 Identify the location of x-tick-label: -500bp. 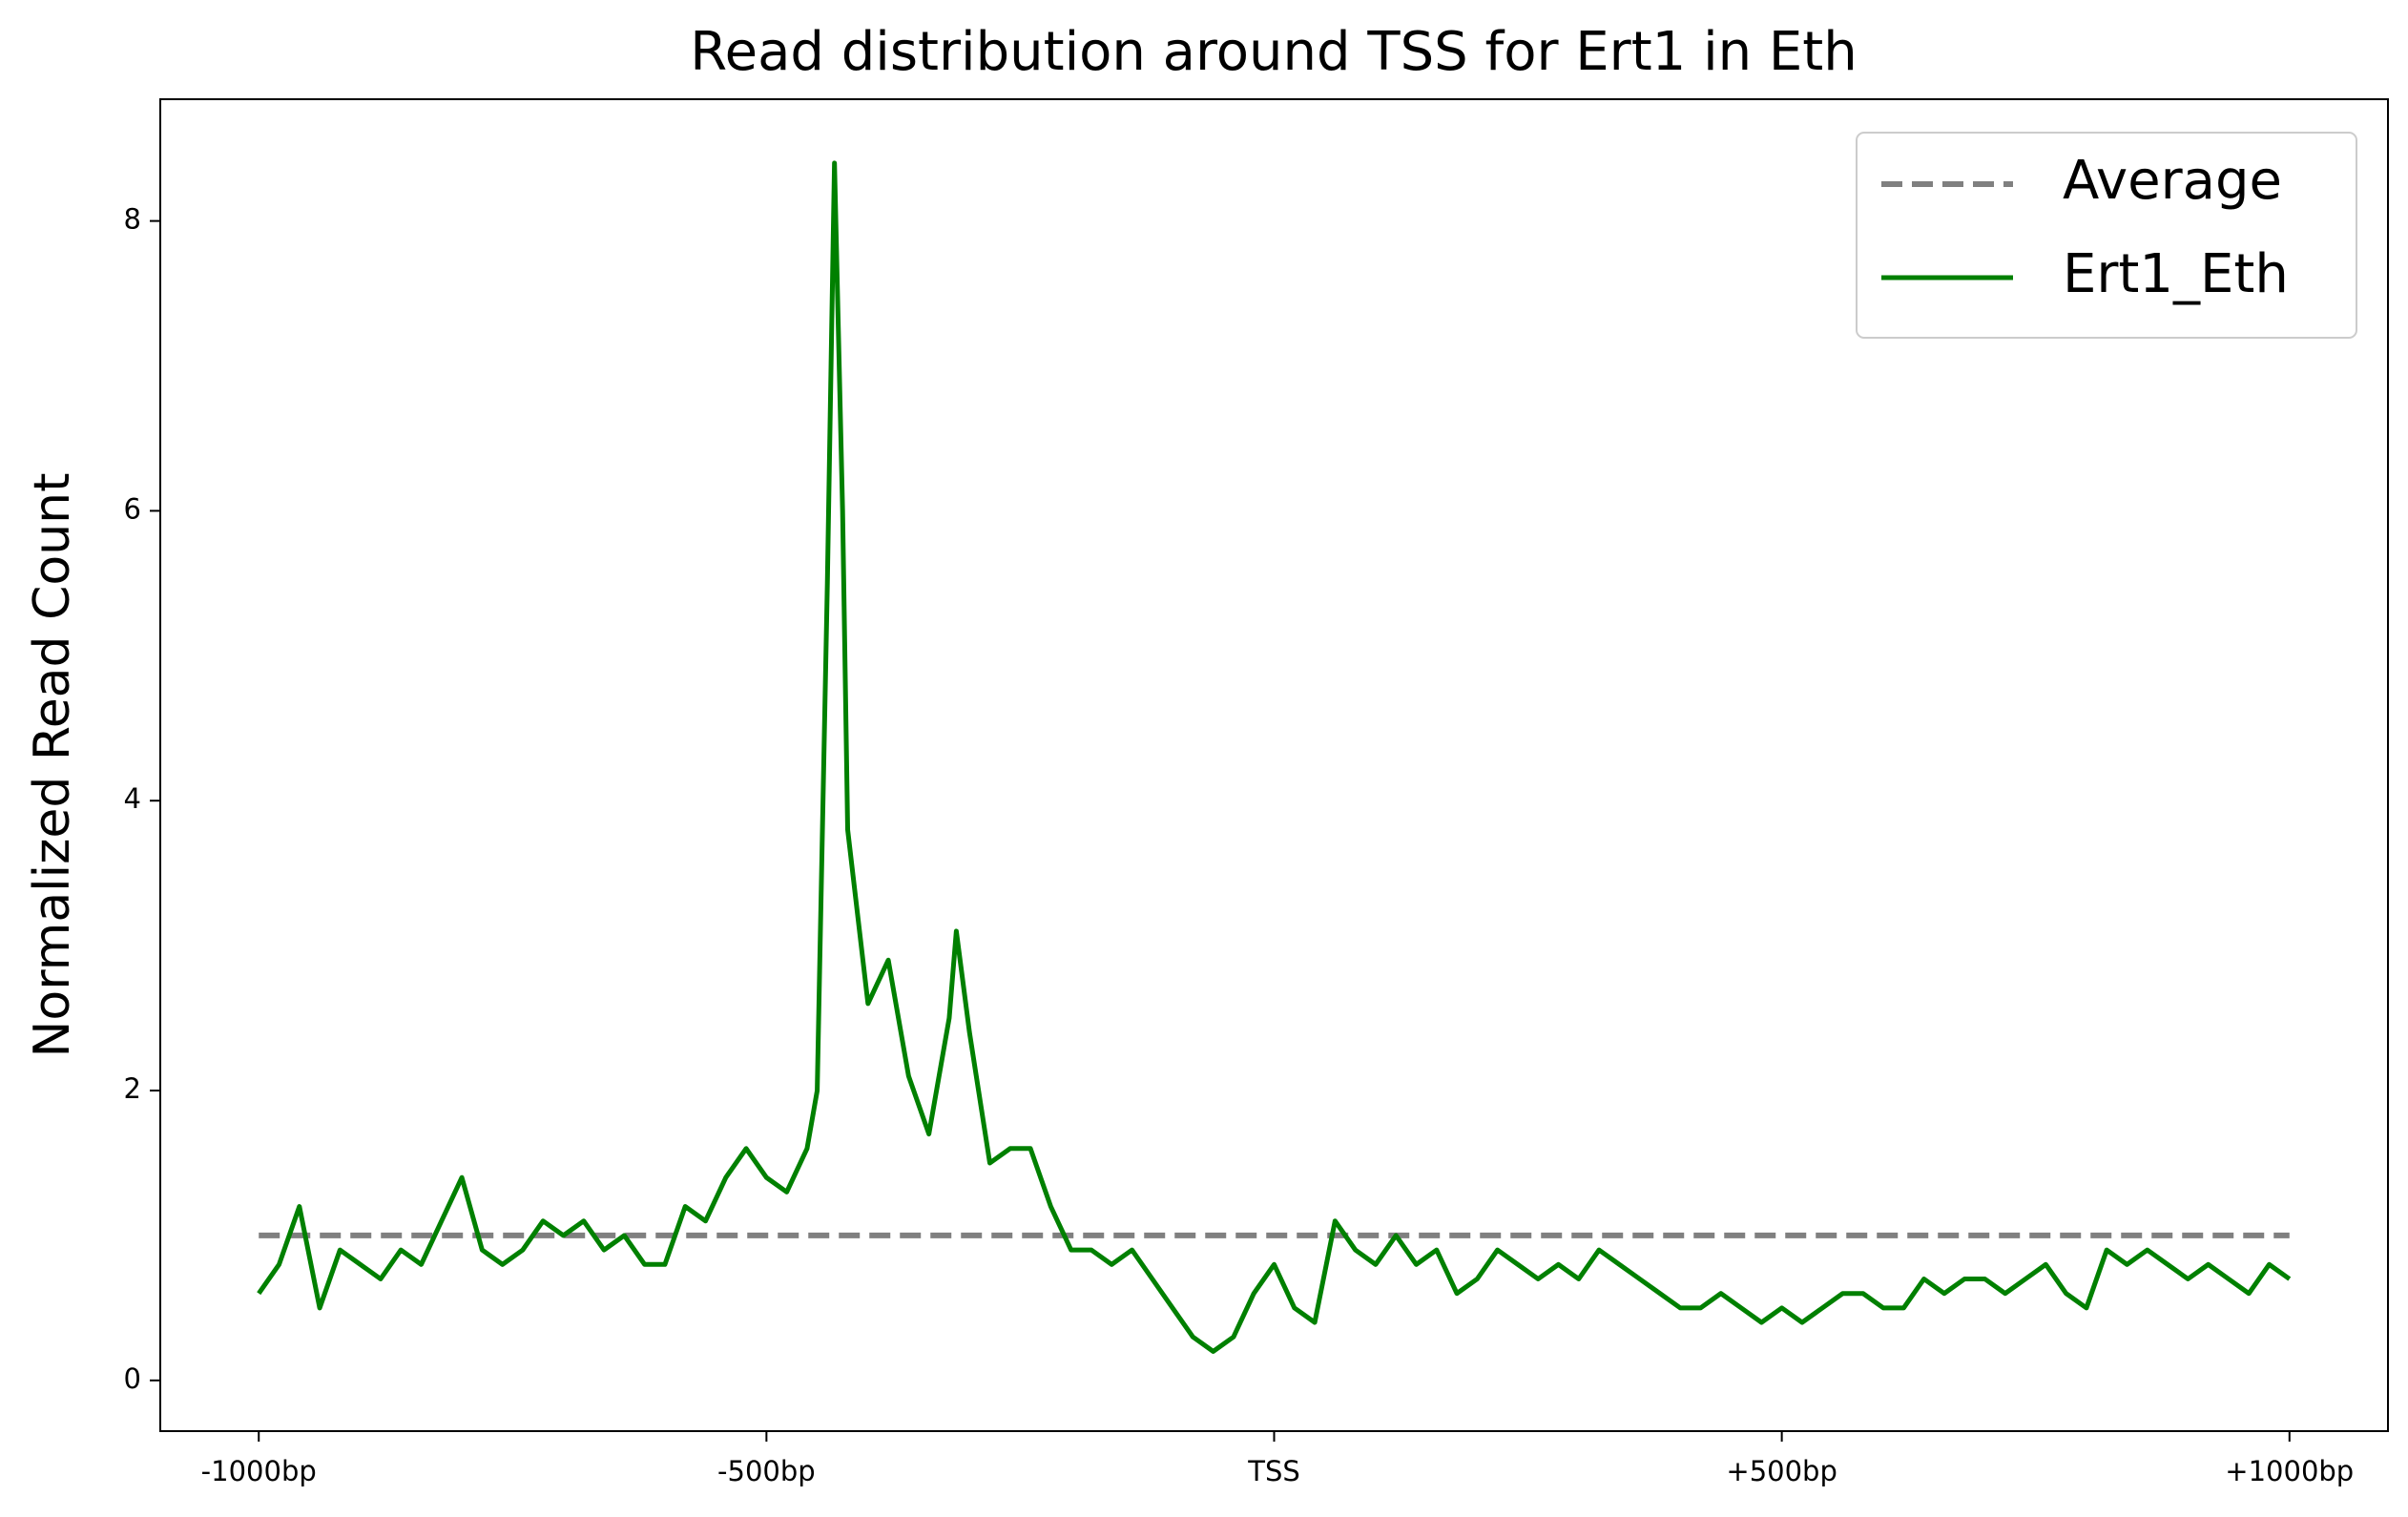
(766, 1471).